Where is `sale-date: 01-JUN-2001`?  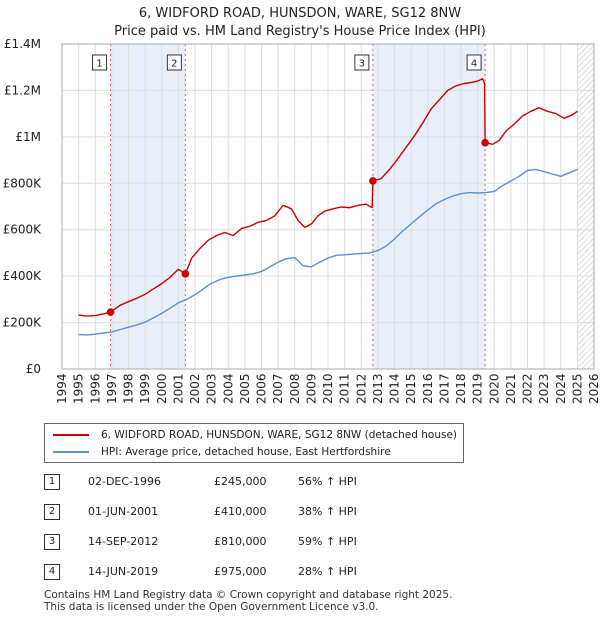
sale-date: 01-JUN-2001 is located at coordinates (123, 511).